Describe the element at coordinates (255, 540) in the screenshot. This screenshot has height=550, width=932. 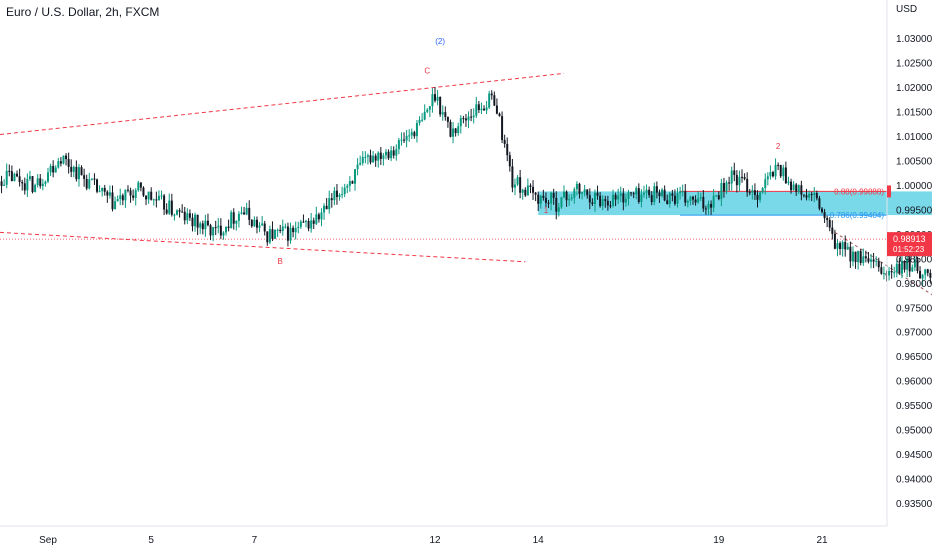
I see `time-tick-label: 7` at that location.